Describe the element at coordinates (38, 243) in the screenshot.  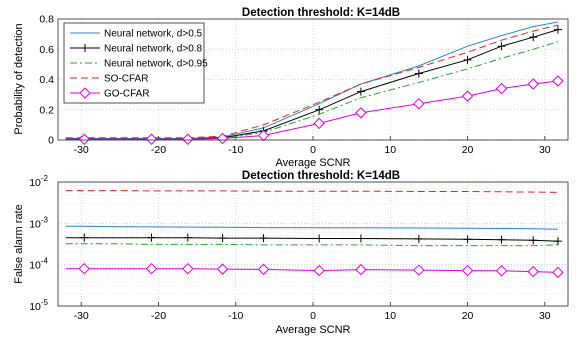
I see `y-tick-labels: 10-510-410-310-2` at that location.